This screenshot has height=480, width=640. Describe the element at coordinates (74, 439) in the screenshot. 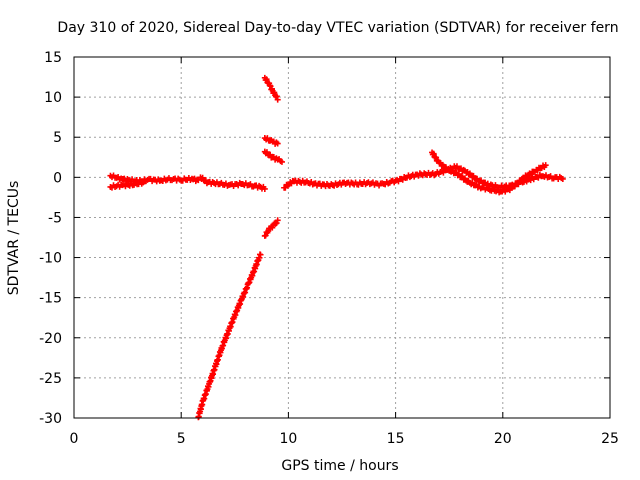

I see `x-tick-label: 0` at that location.